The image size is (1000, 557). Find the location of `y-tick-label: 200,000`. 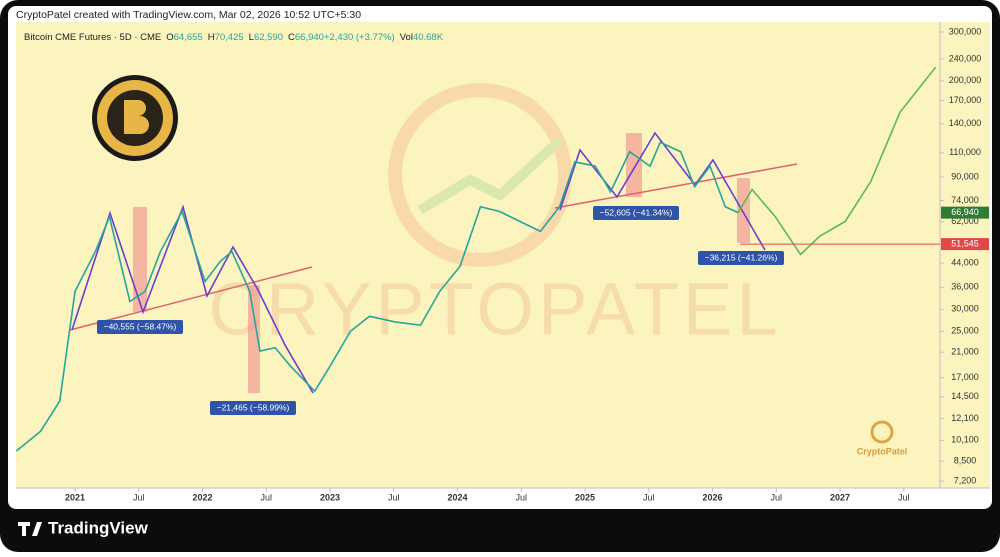

y-tick-label: 200,000 is located at coordinates (965, 80).